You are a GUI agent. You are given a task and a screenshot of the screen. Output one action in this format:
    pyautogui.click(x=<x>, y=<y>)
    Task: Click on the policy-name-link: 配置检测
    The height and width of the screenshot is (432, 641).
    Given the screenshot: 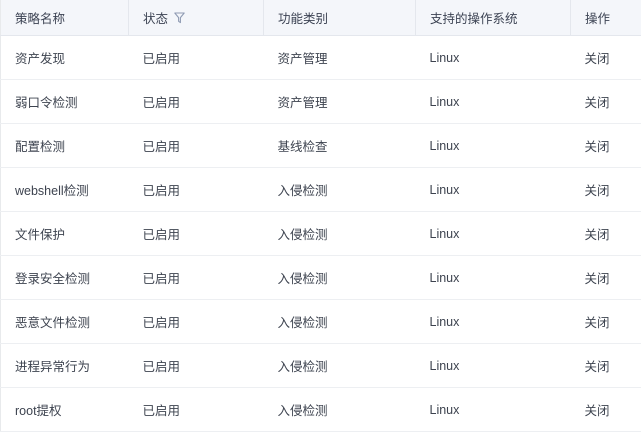 What is the action you would take?
    pyautogui.click(x=65, y=146)
    